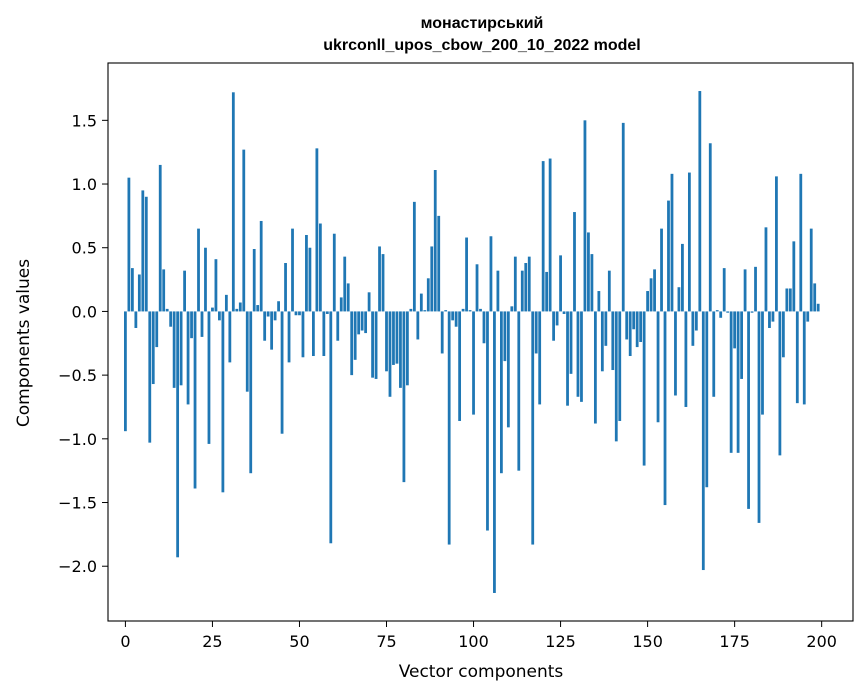 Image resolution: width=867 pixels, height=696 pixels. What do you see at coordinates (821, 641) in the screenshot?
I see `x-tick-label-8: 200` at bounding box center [821, 641].